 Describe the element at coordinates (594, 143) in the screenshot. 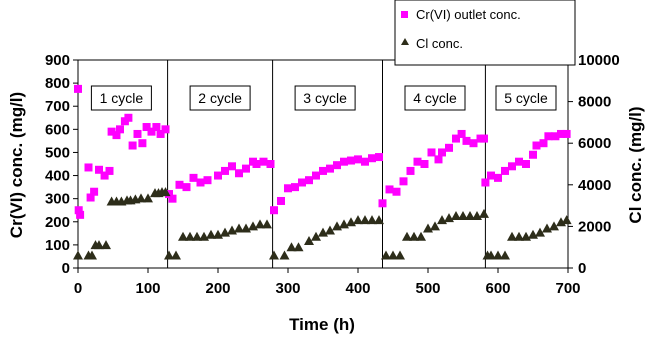

I see `y2-tick-label: 6000` at that location.